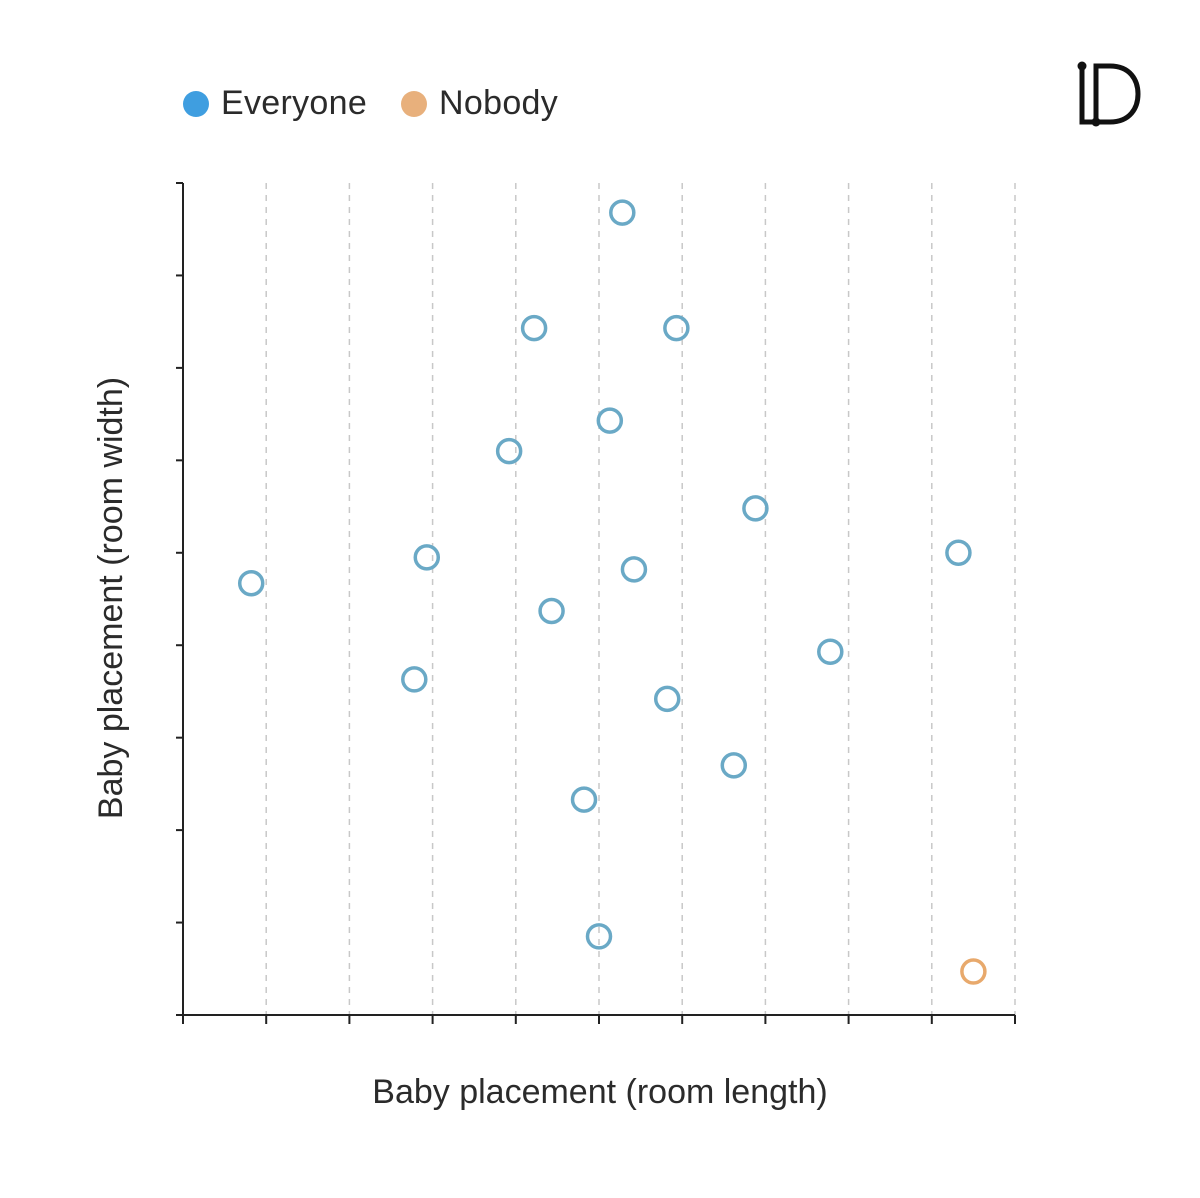  I want to click on legend-item-nobody: Nobody, so click(479, 103).